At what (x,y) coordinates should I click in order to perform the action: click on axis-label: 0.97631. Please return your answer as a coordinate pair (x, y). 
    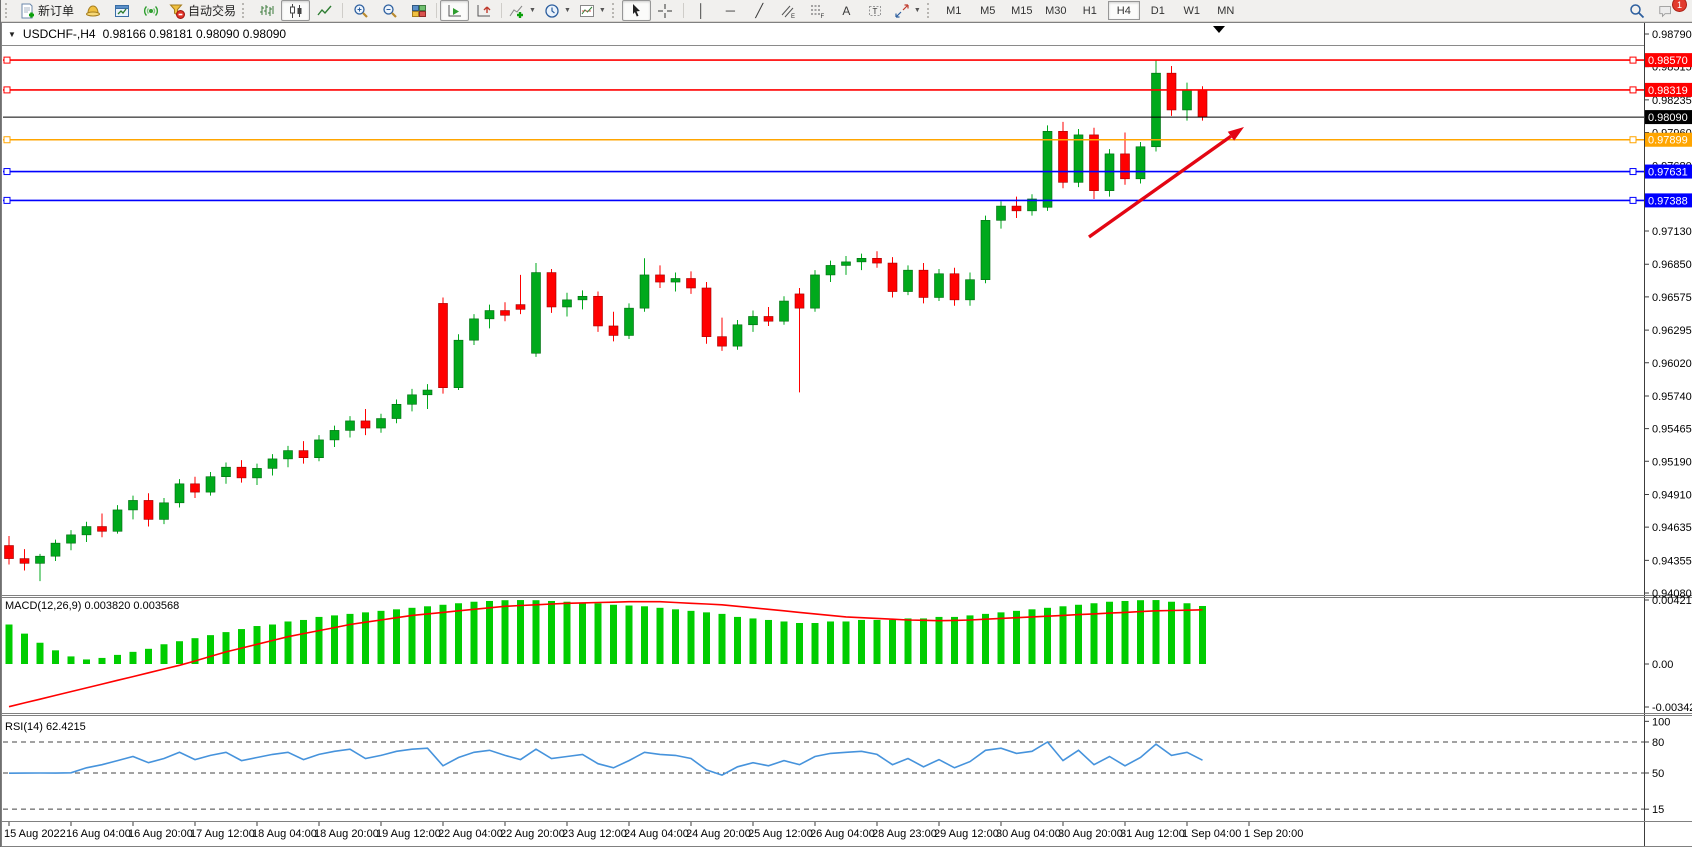
    Looking at the image, I should click on (1668, 173).